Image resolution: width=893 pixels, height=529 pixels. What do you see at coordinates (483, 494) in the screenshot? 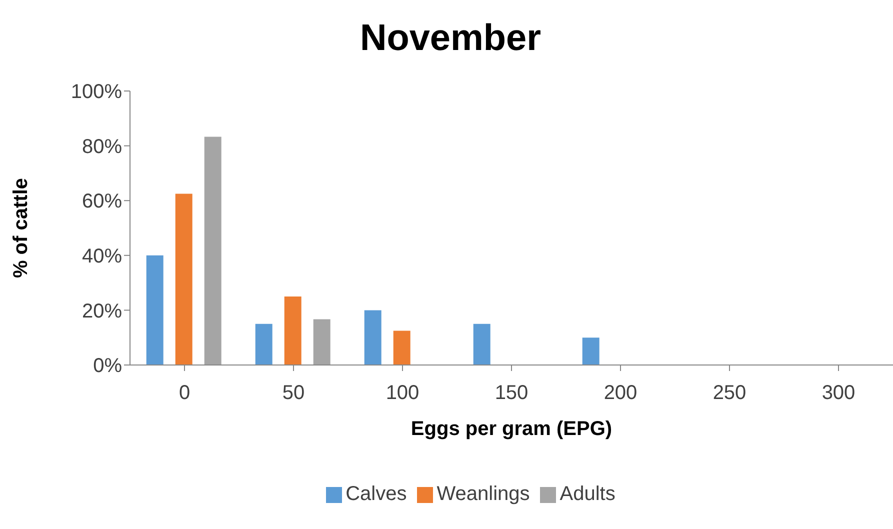
I see `legend-label: Weanlings` at bounding box center [483, 494].